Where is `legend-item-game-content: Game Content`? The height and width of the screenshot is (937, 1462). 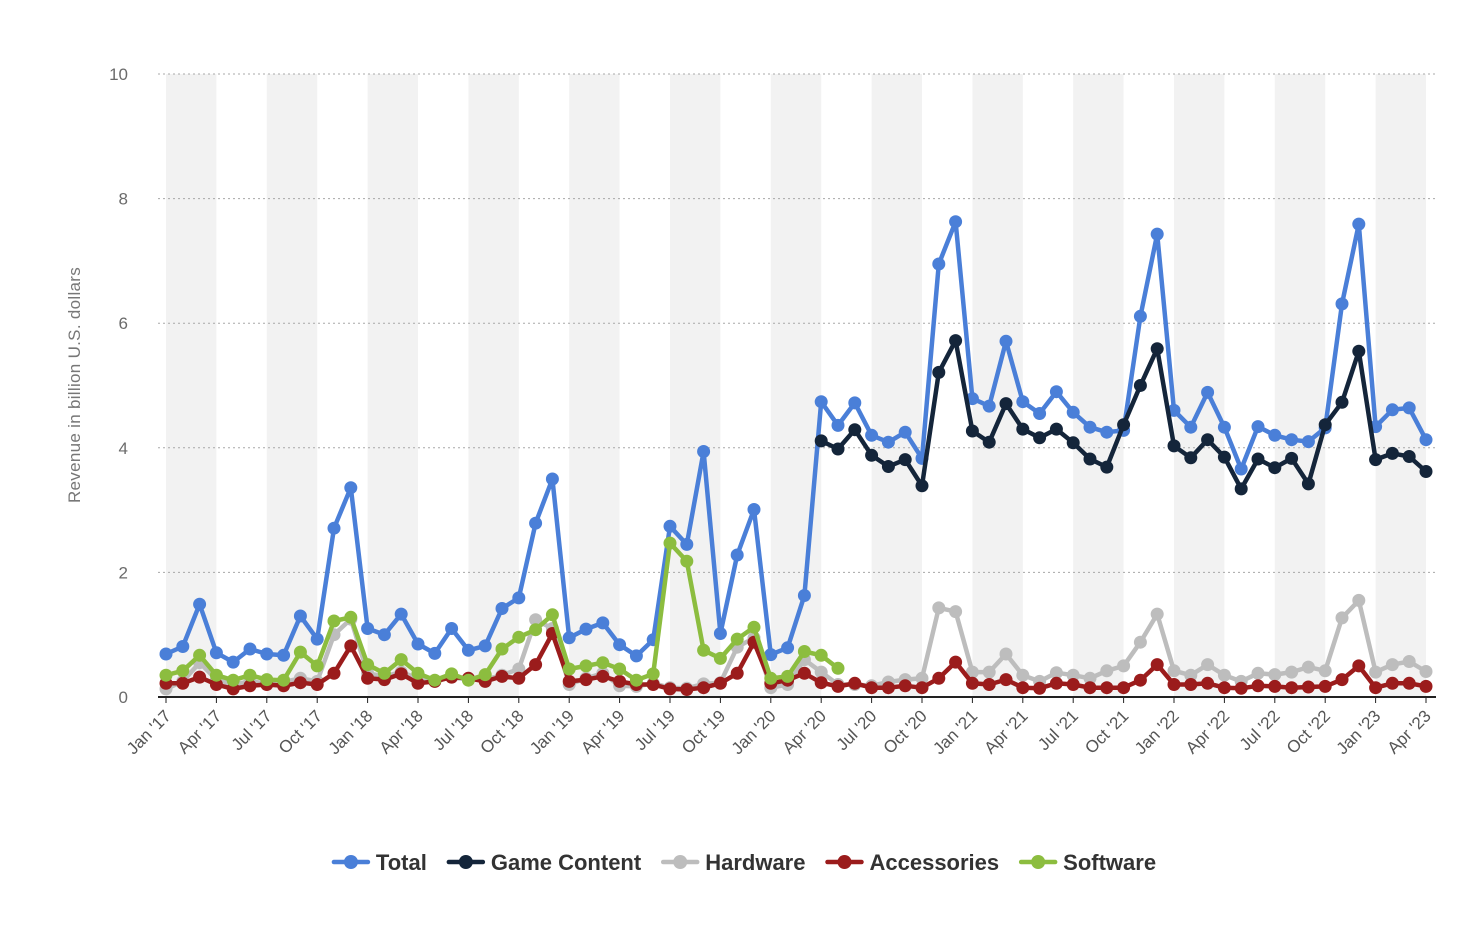 legend-item-game-content: Game Content is located at coordinates (544, 862).